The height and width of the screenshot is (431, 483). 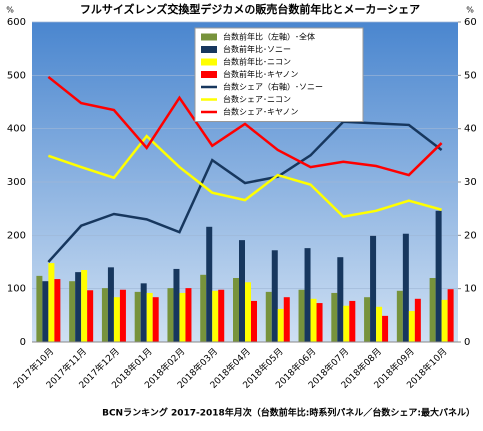 I want to click on y-axis-label: %, so click(x=10, y=10).